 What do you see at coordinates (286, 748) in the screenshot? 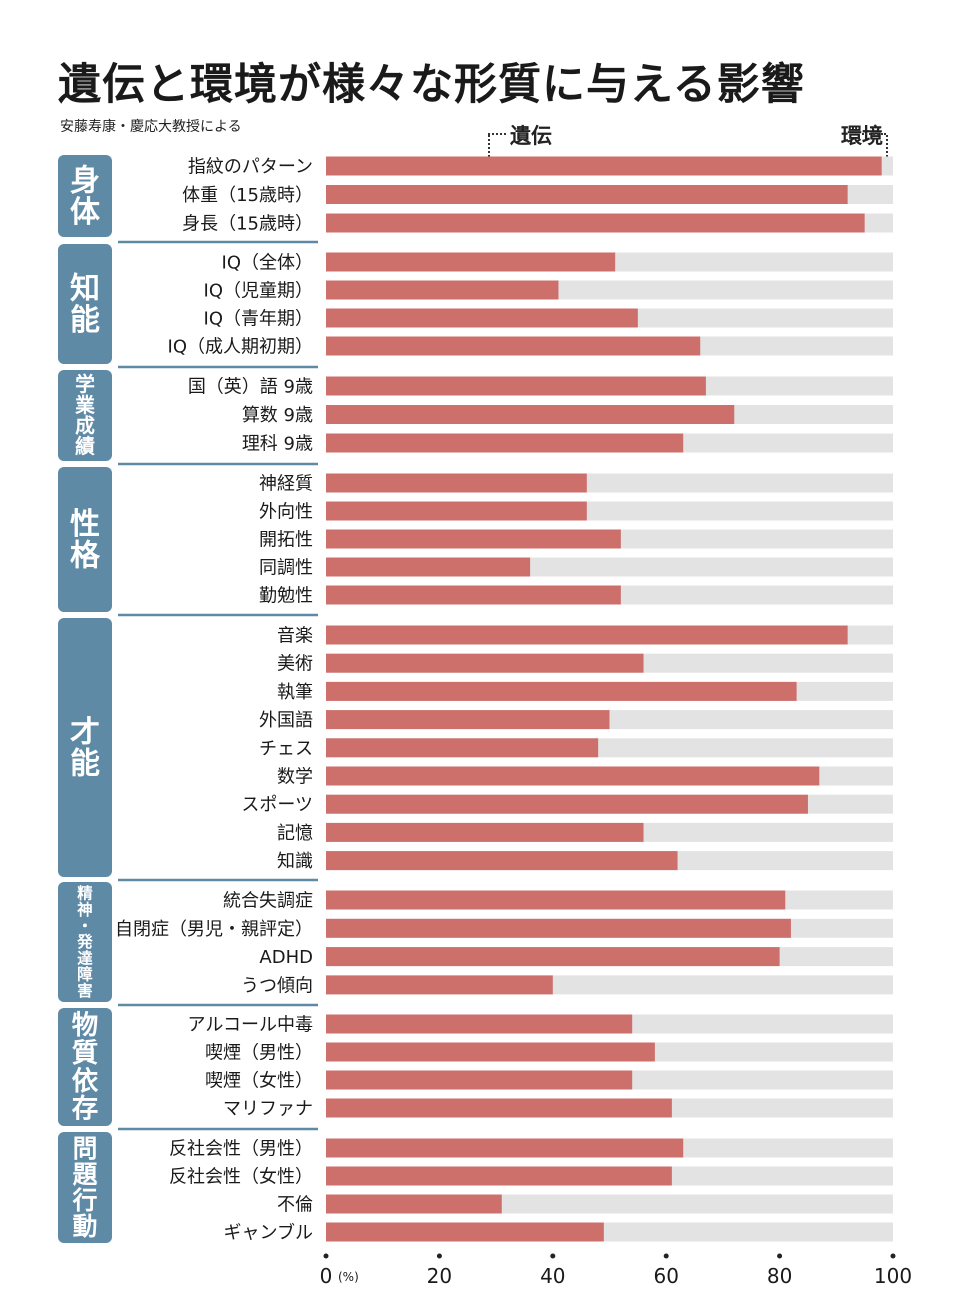
I see `category-label: チェス` at bounding box center [286, 748].